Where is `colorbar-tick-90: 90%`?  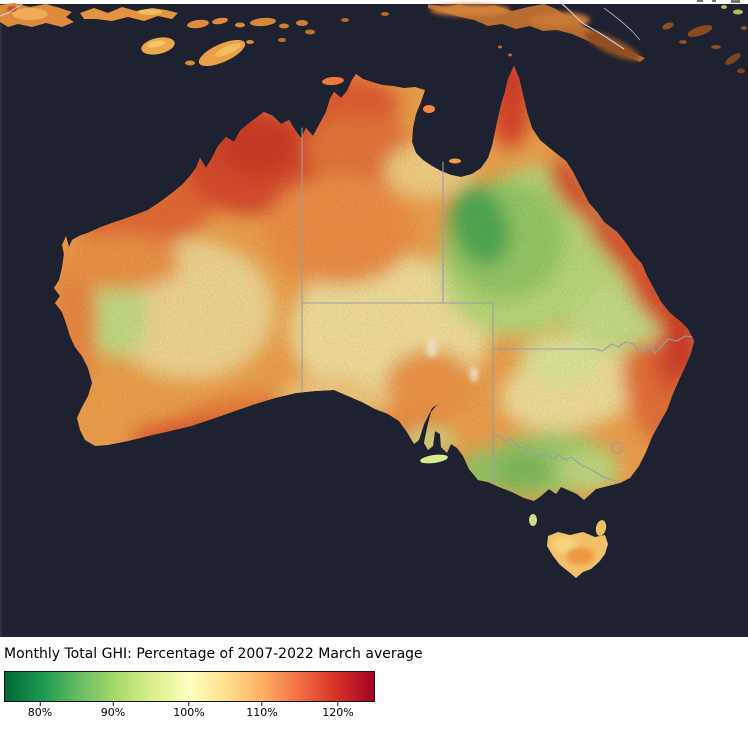
colorbar-tick-90: 90% is located at coordinates (113, 710).